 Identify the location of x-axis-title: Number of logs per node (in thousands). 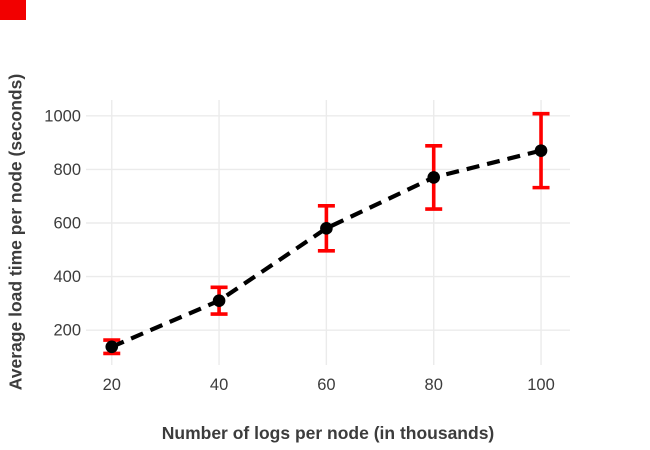
(328, 433).